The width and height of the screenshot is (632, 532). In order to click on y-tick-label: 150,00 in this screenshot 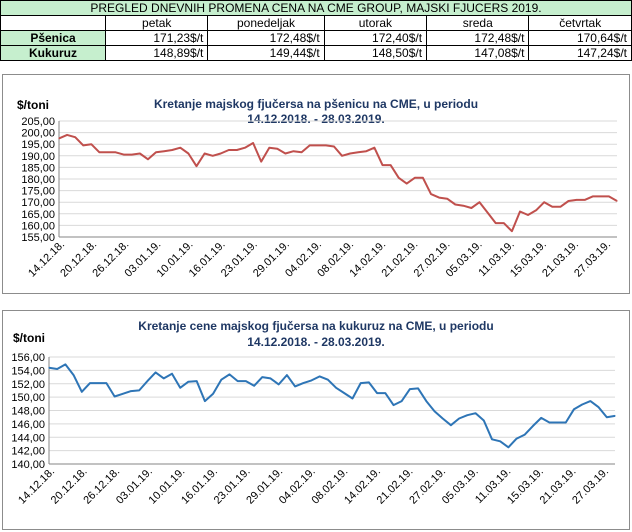, I will do `click(28, 398)`.